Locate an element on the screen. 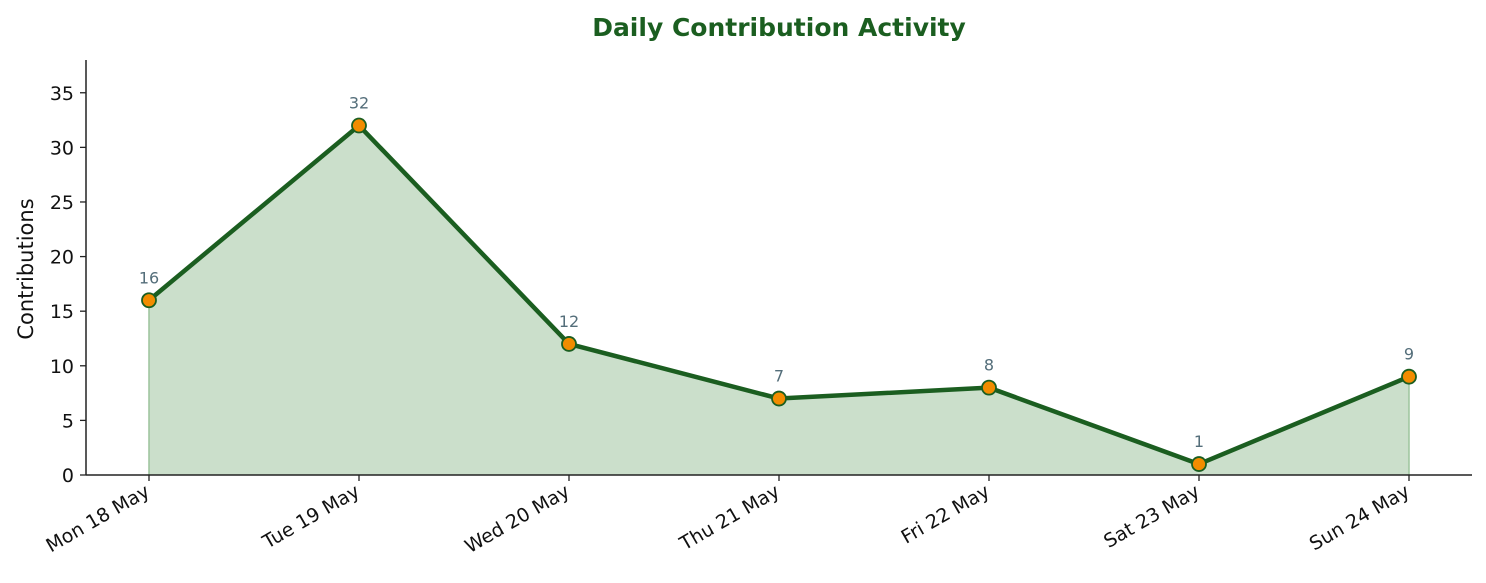  y-tick-label: 5 is located at coordinates (68, 421).